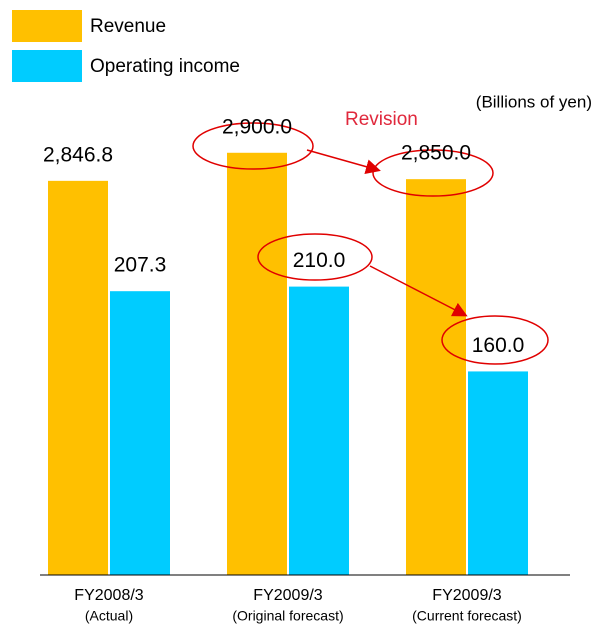  I want to click on unit-note: (Billions of yen), so click(534, 101).